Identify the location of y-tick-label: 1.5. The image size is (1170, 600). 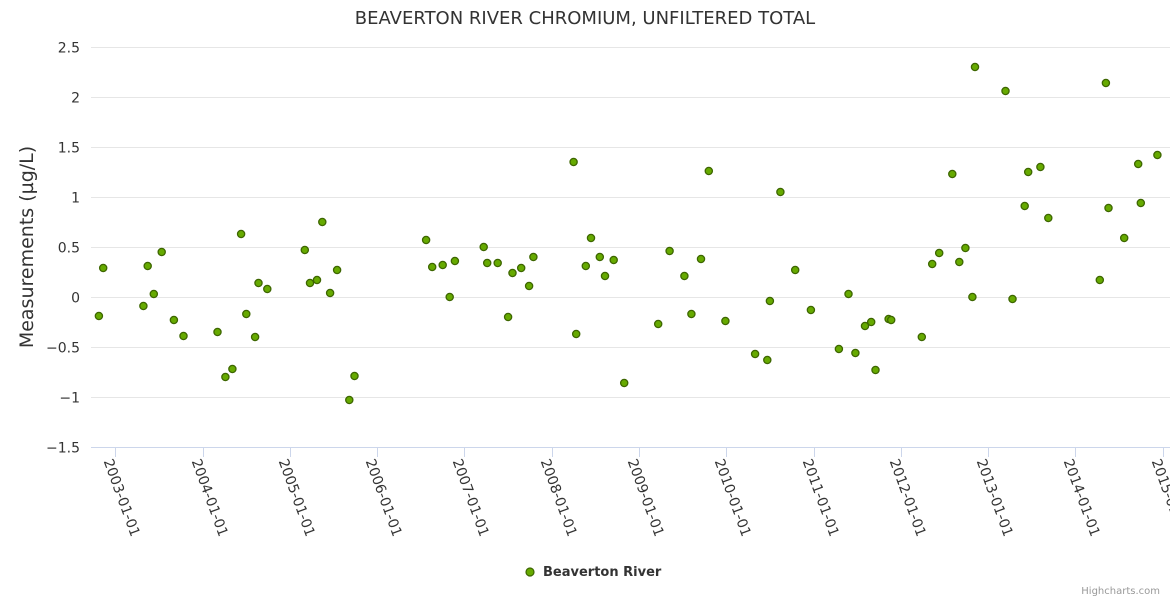
(69, 149).